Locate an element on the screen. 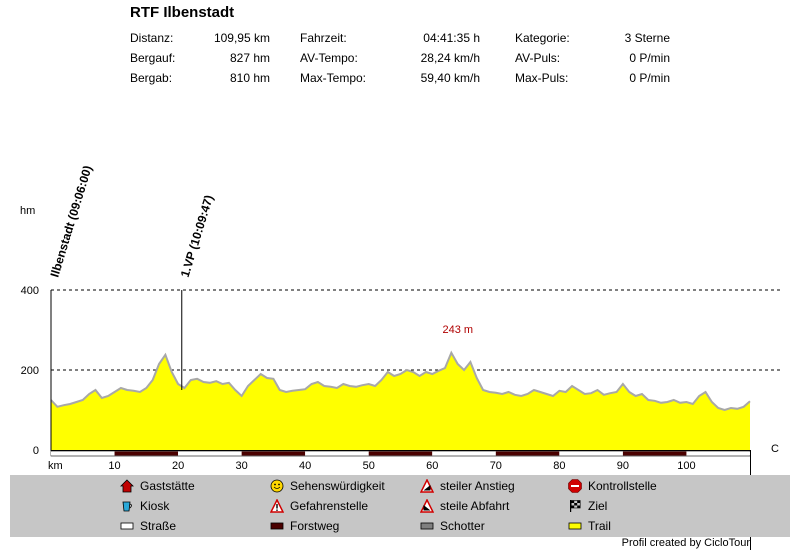 This screenshot has height=550, width=800. gravel-swatch-icon is located at coordinates (427, 526).